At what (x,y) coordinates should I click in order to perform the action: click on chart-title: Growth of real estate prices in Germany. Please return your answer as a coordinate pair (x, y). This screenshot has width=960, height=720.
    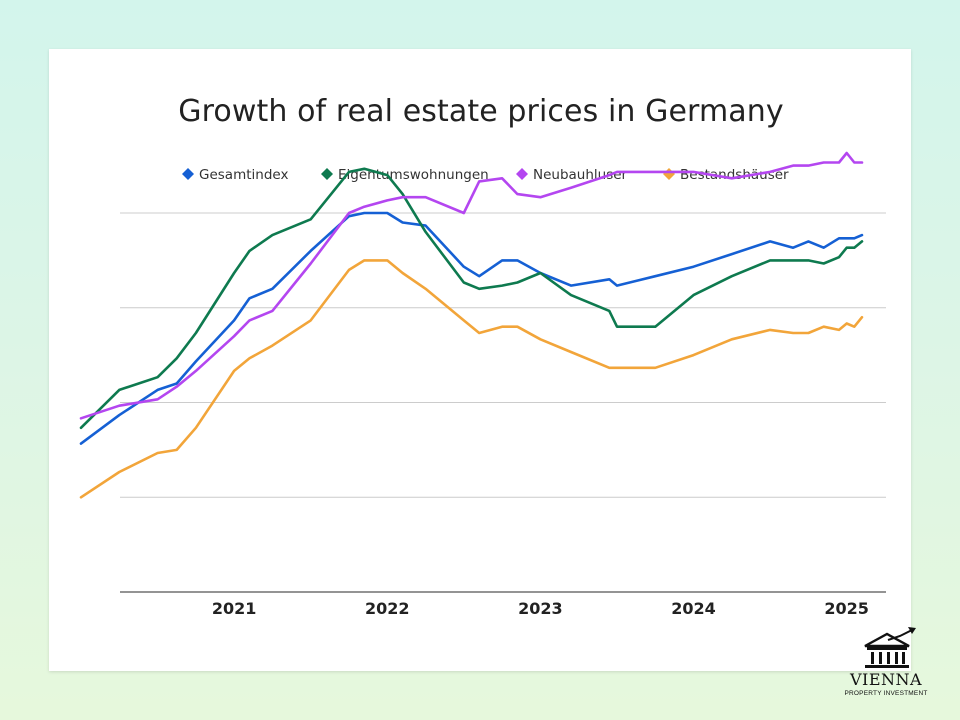
    Looking at the image, I should click on (481, 111).